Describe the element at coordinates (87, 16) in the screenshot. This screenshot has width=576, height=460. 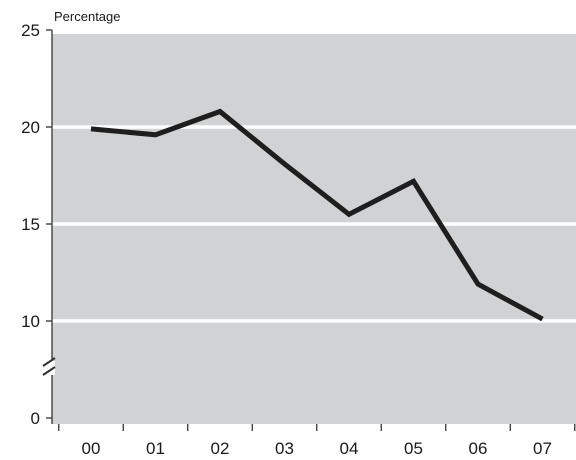
I see `y-axis-title: Percentage` at that location.